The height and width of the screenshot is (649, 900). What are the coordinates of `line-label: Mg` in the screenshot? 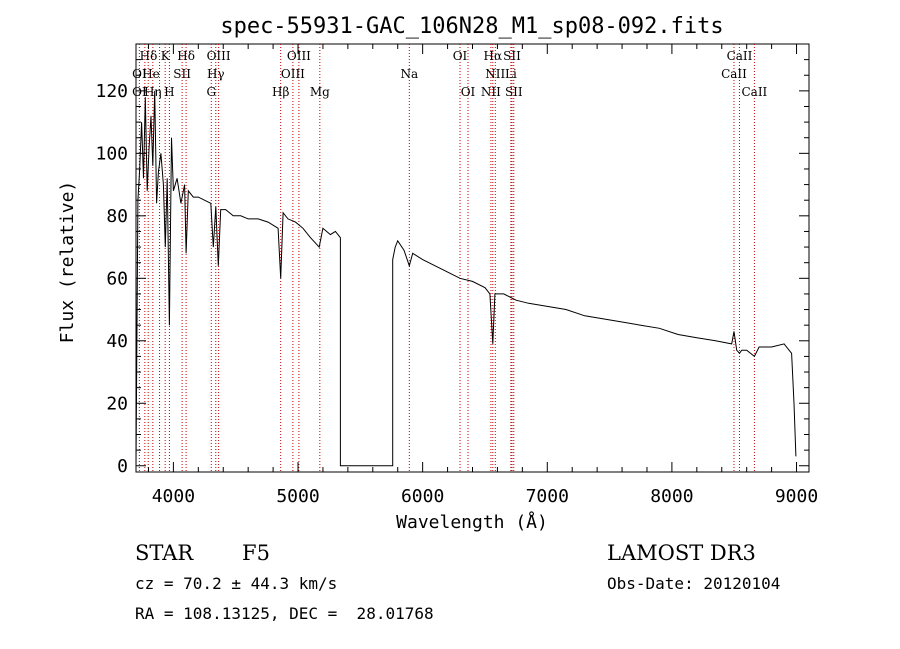 It's located at (320, 92).